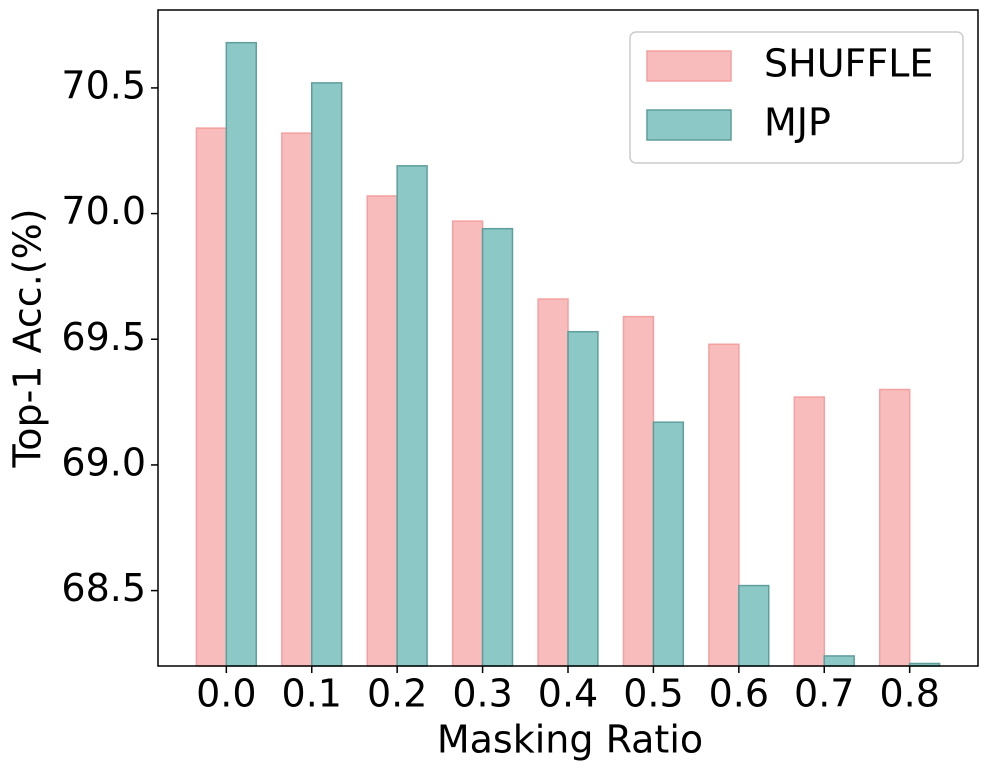 Image resolution: width=996 pixels, height=775 pixels. I want to click on x-tick-label: 0.8, so click(909, 694).